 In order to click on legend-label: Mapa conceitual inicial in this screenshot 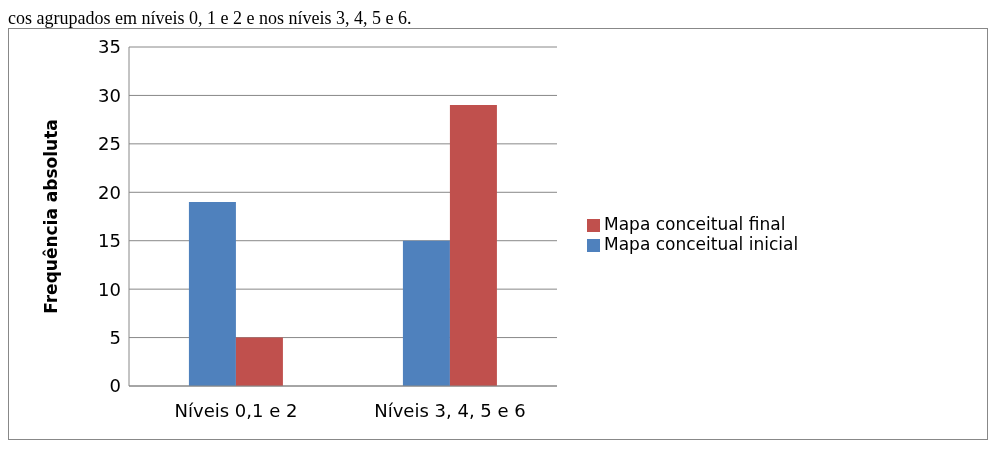, I will do `click(701, 244)`.